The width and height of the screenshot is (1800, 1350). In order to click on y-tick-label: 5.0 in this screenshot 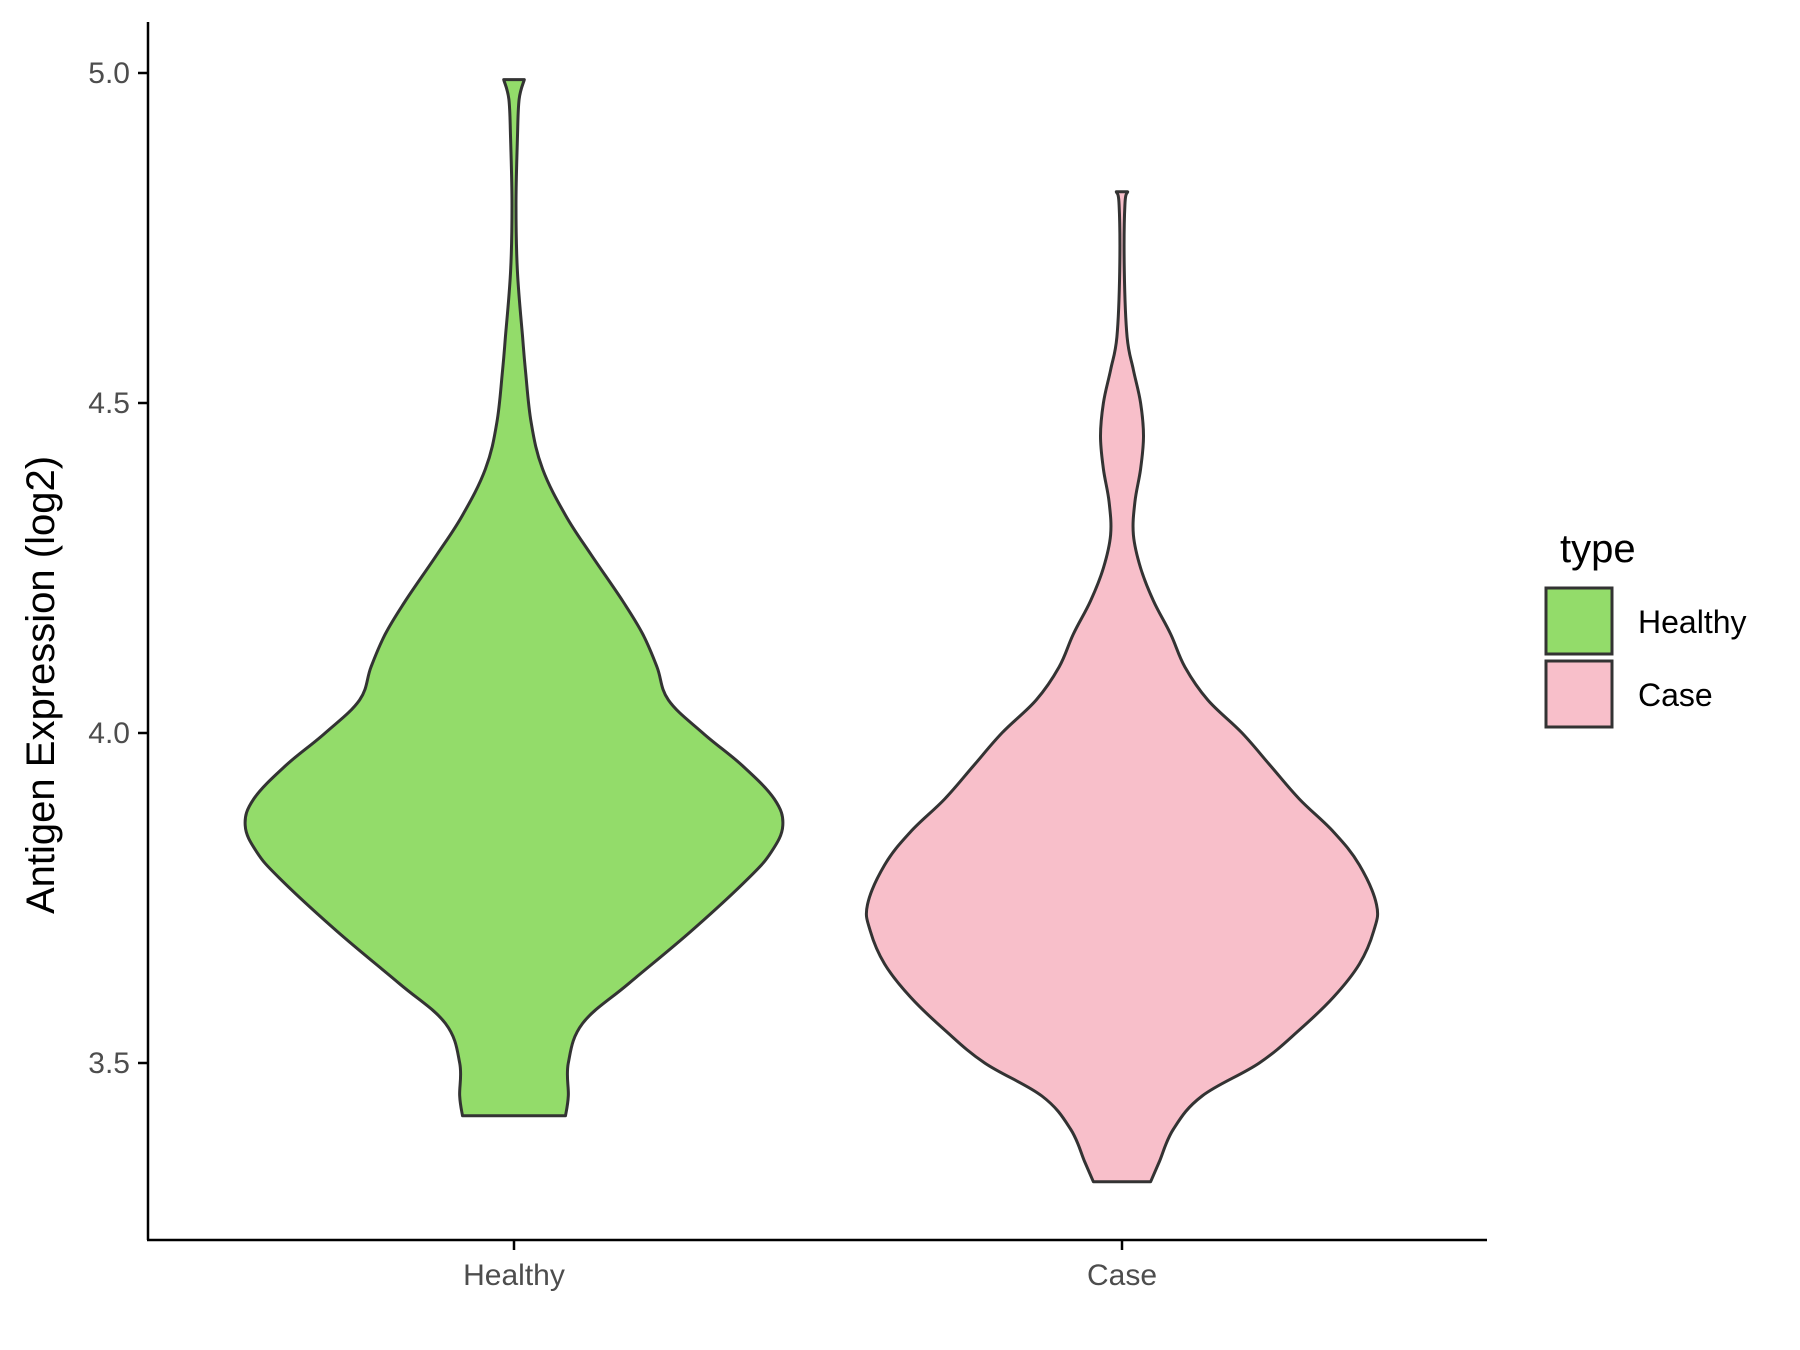, I will do `click(109, 73)`.